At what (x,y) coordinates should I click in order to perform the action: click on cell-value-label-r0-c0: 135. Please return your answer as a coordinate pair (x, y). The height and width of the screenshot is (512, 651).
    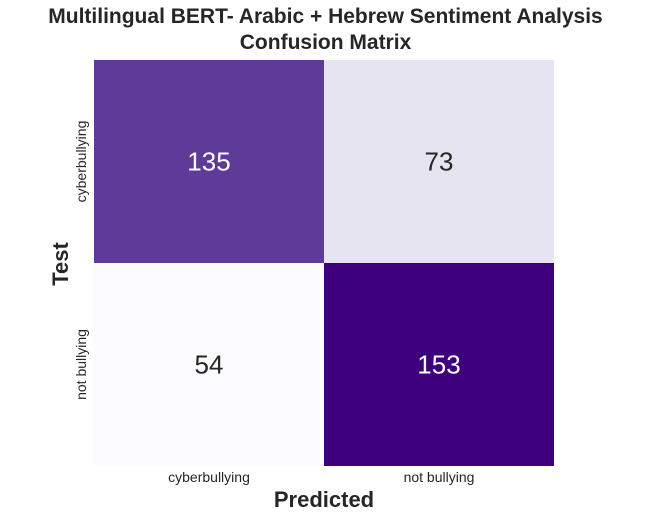
    Looking at the image, I should click on (208, 162).